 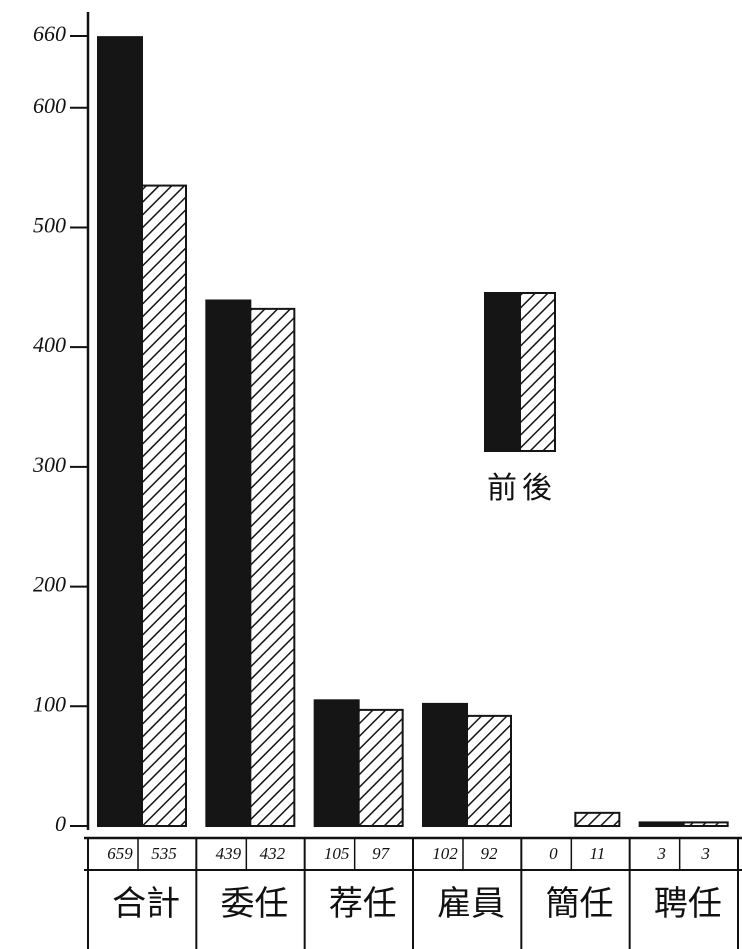 What do you see at coordinates (49, 225) in the screenshot?
I see `y-tick-label: 500` at bounding box center [49, 225].